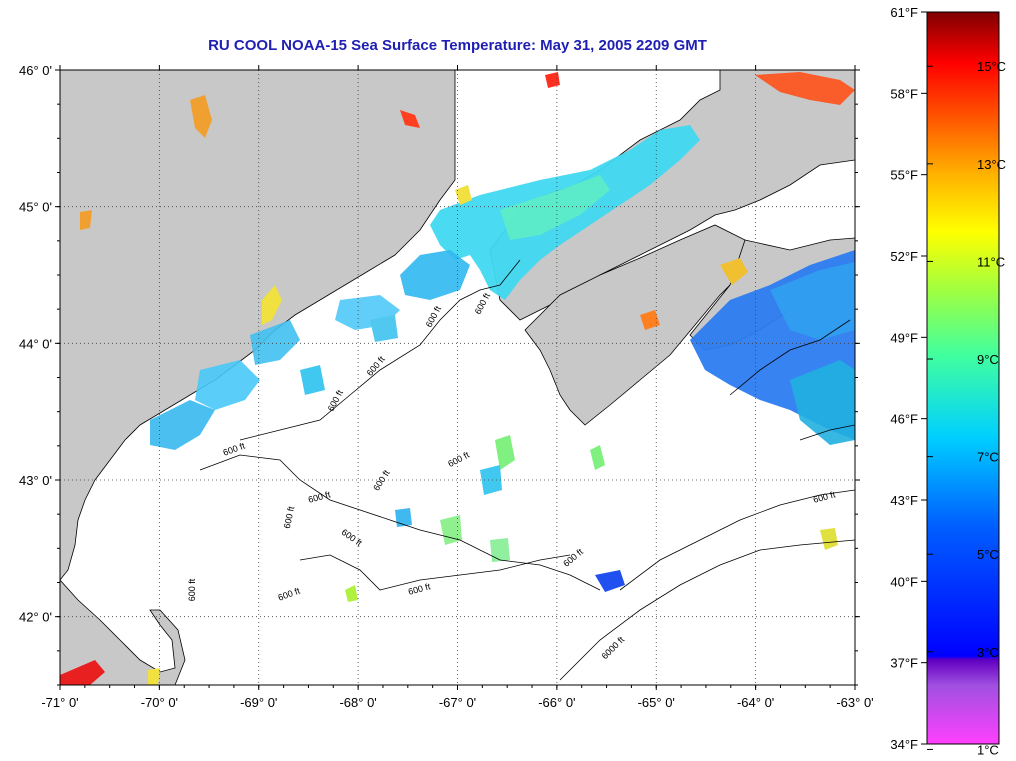 The width and height of the screenshot is (1016, 761). Describe the element at coordinates (357, 702) in the screenshot. I see `longitude-label: -68° 0'` at that location.